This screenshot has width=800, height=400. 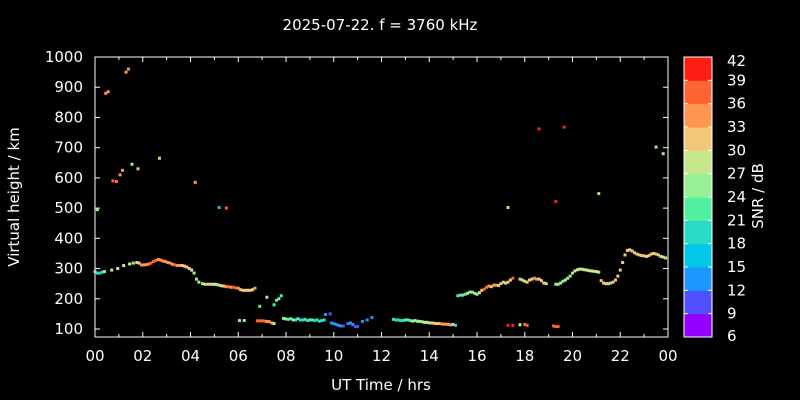 What do you see at coordinates (736, 290) in the screenshot?
I see `colorbar-tick-label: 12` at bounding box center [736, 290].